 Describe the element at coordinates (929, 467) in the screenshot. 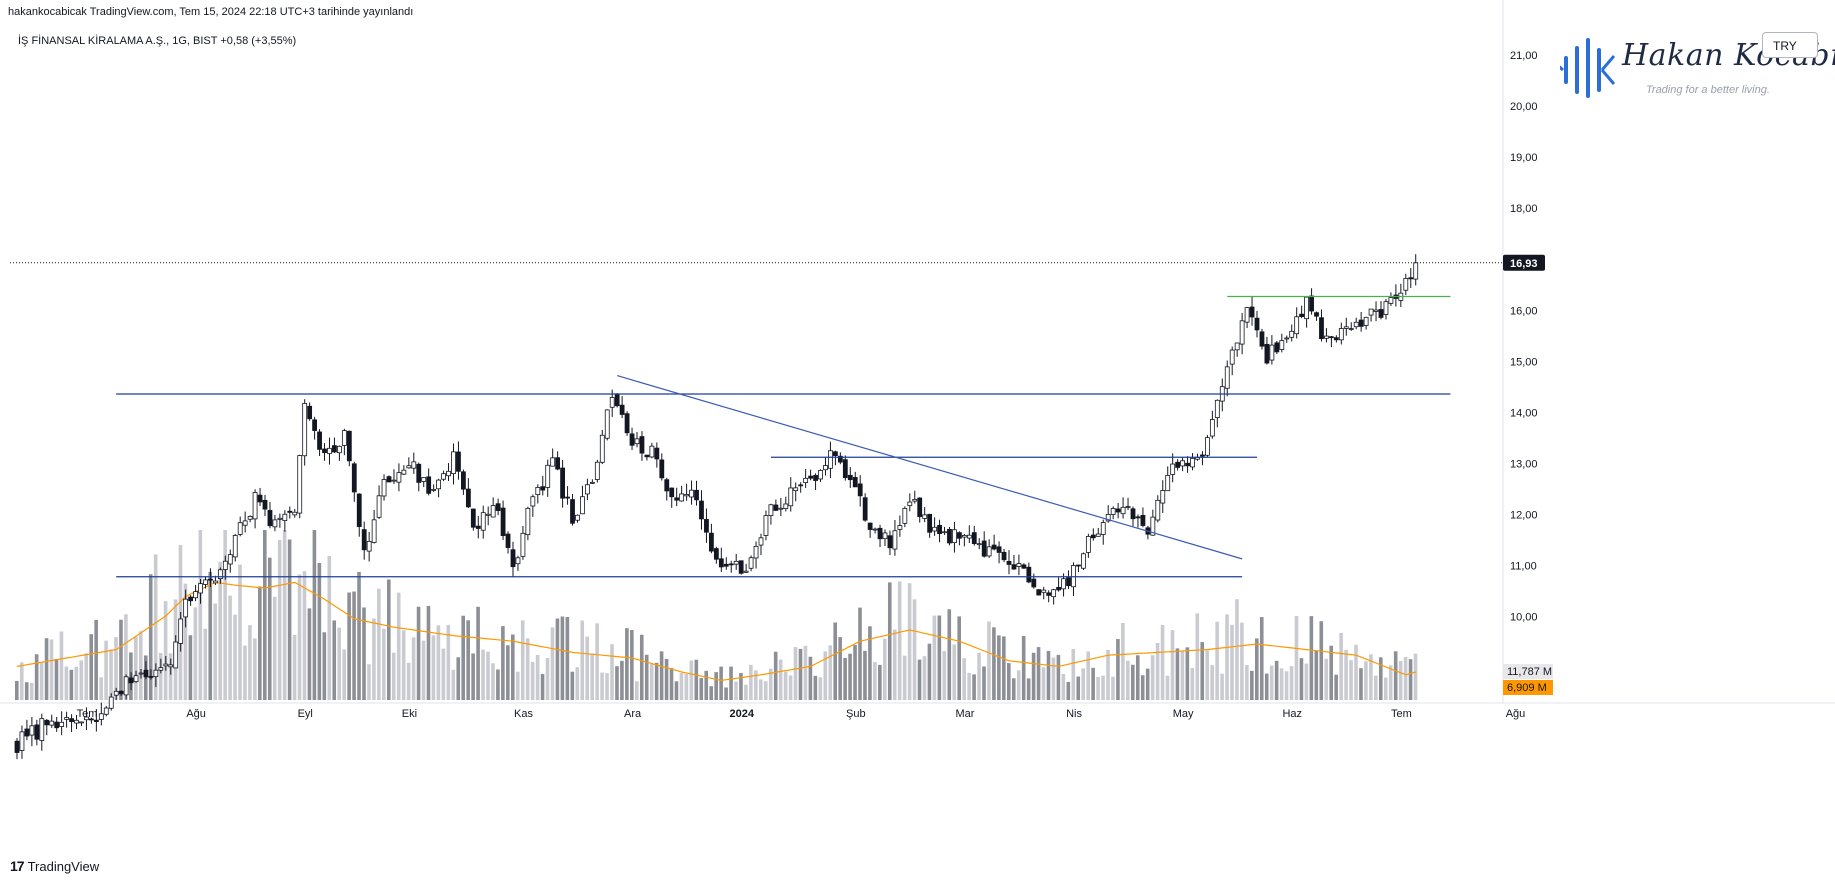

I see `trendline` at that location.